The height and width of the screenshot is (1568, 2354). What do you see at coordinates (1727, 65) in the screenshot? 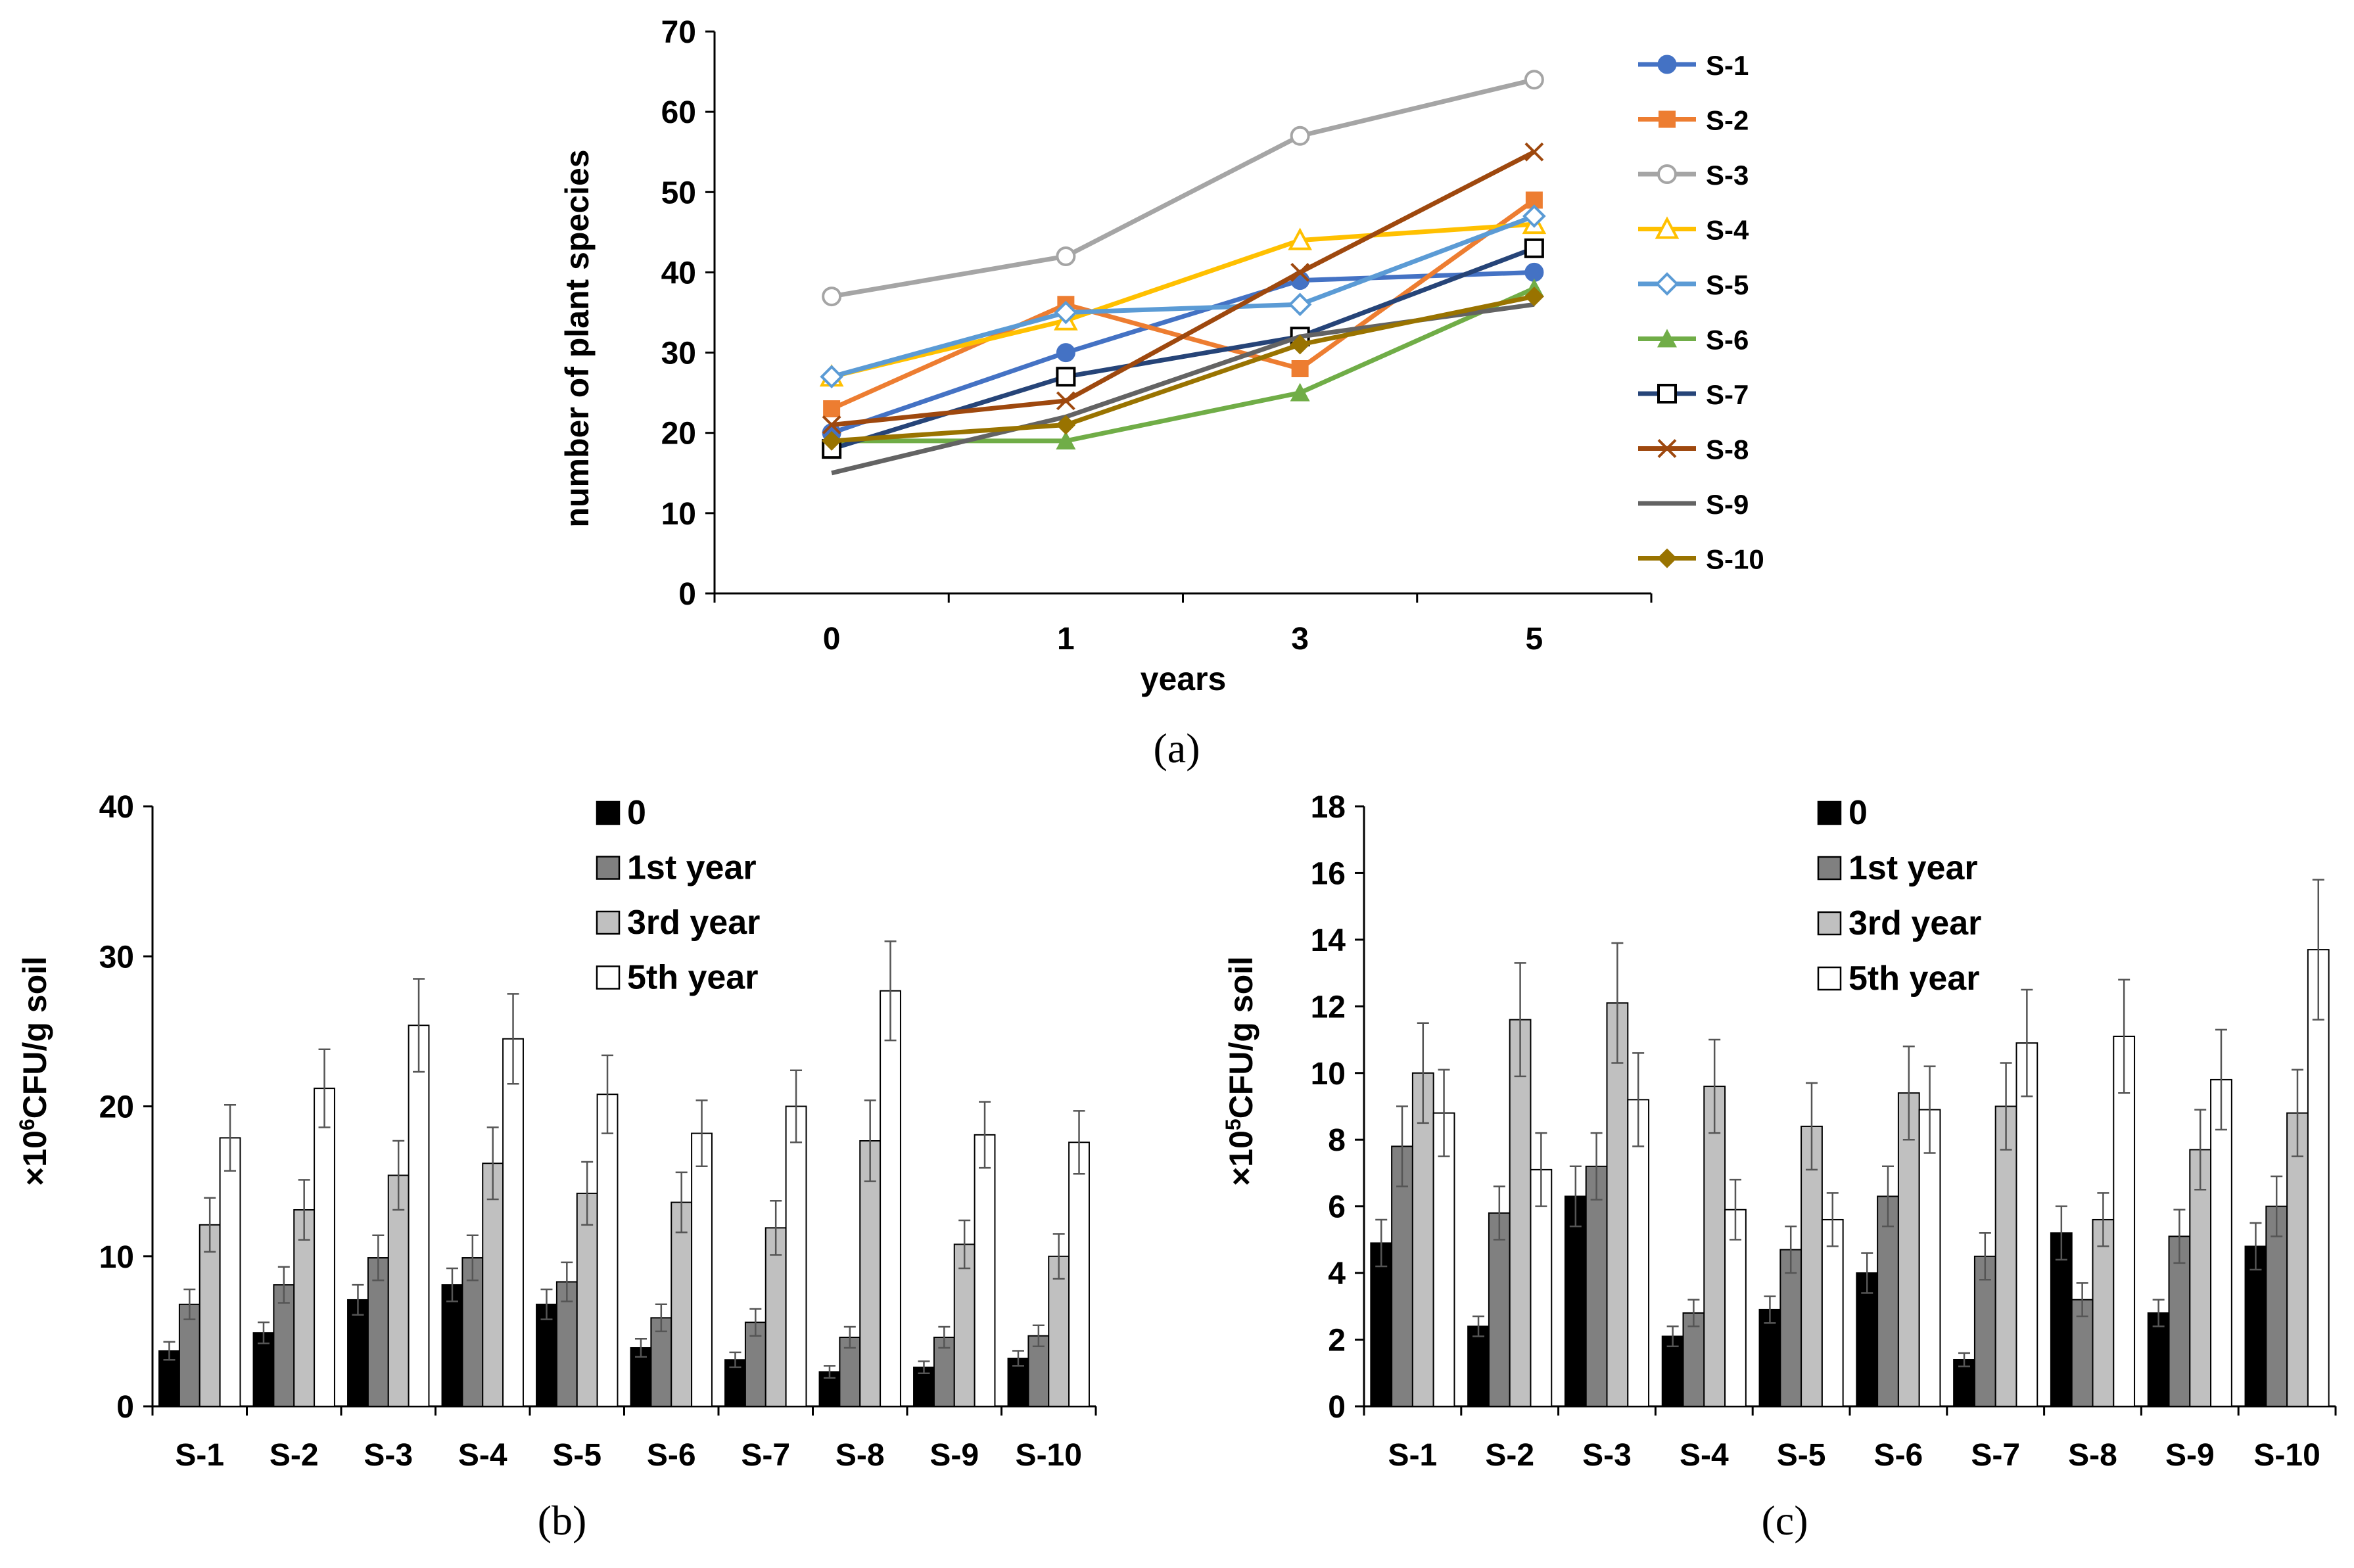
I see `legend-label: S-1` at bounding box center [1727, 65].